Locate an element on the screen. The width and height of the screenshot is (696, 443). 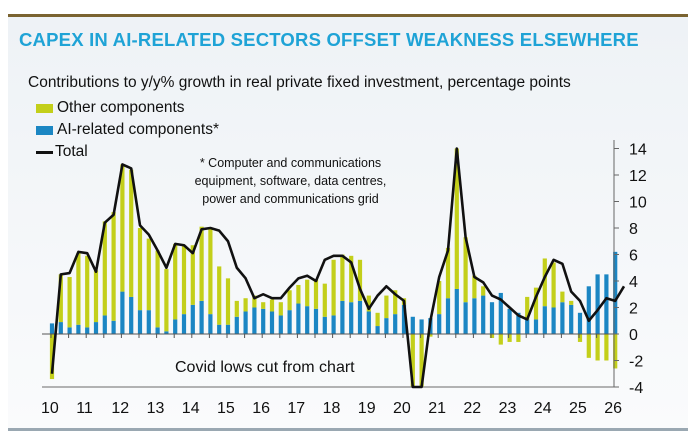
legend-swatch-total is located at coordinates (44, 152).